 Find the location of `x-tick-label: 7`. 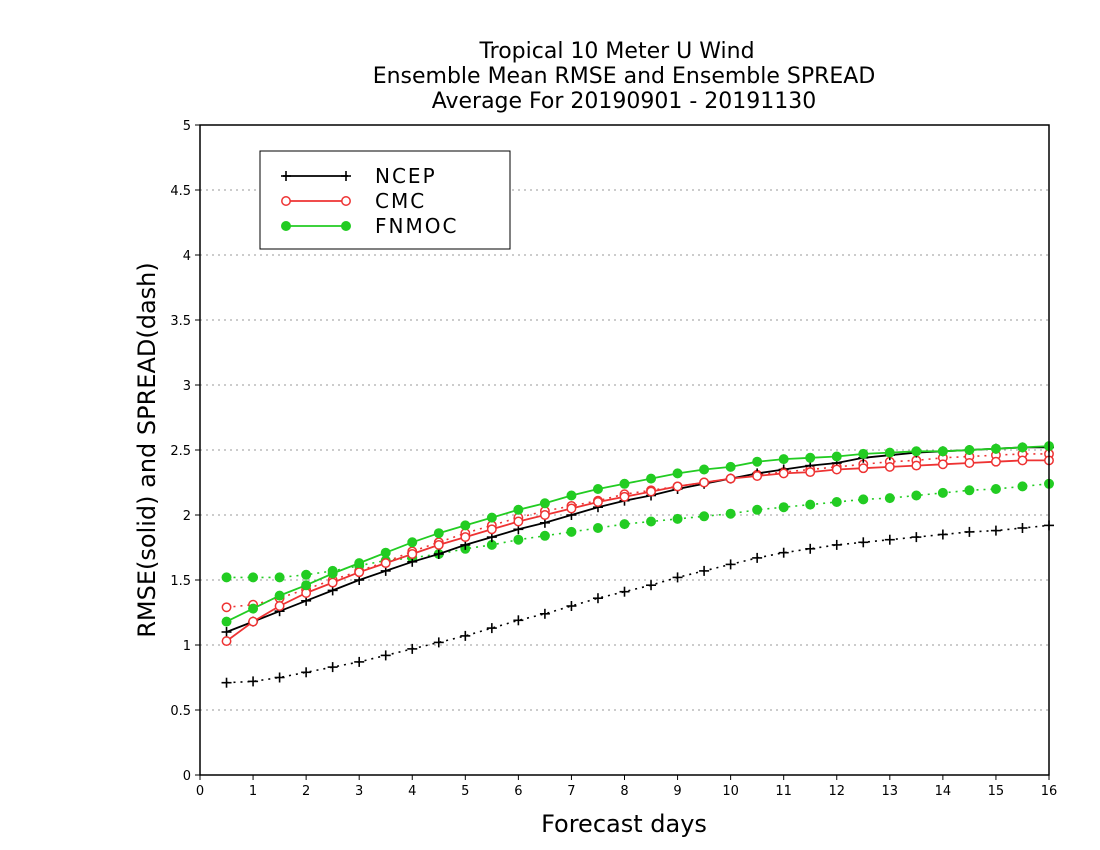

x-tick-label: 7 is located at coordinates (571, 791).